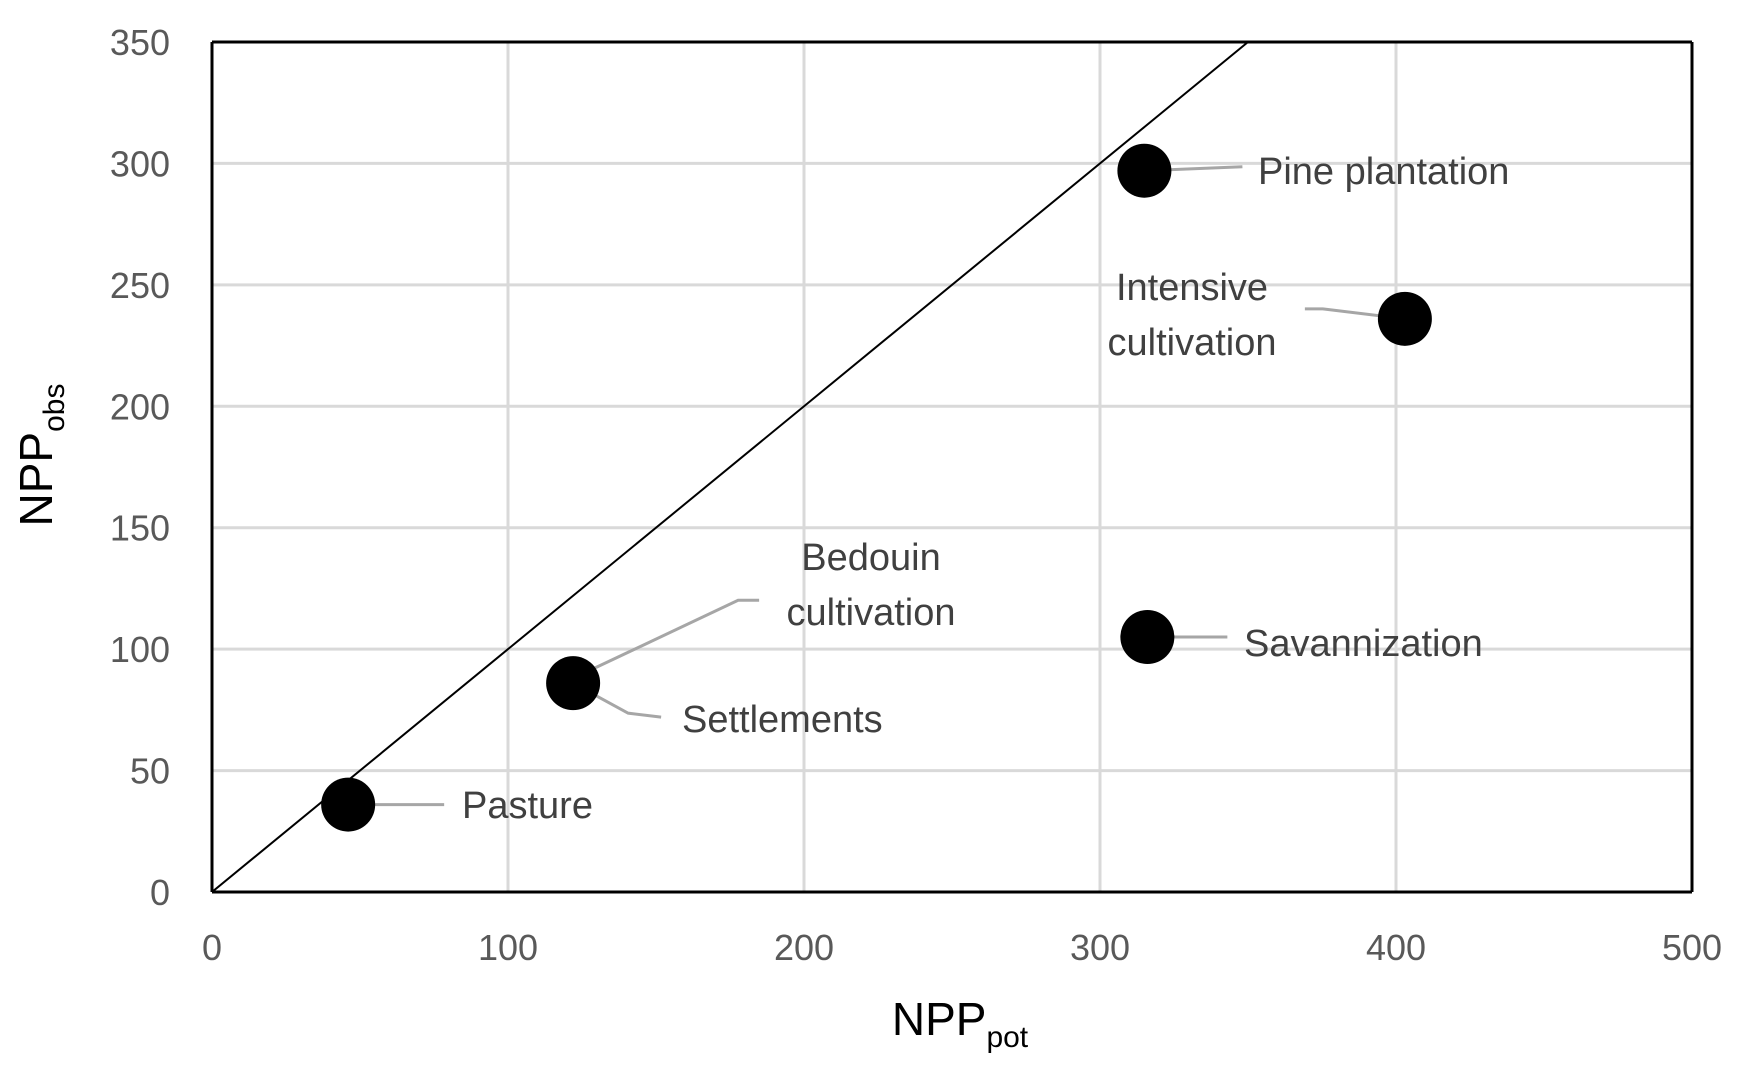 This screenshot has width=1744, height=1073. I want to click on point-label: Settlements, so click(782, 720).